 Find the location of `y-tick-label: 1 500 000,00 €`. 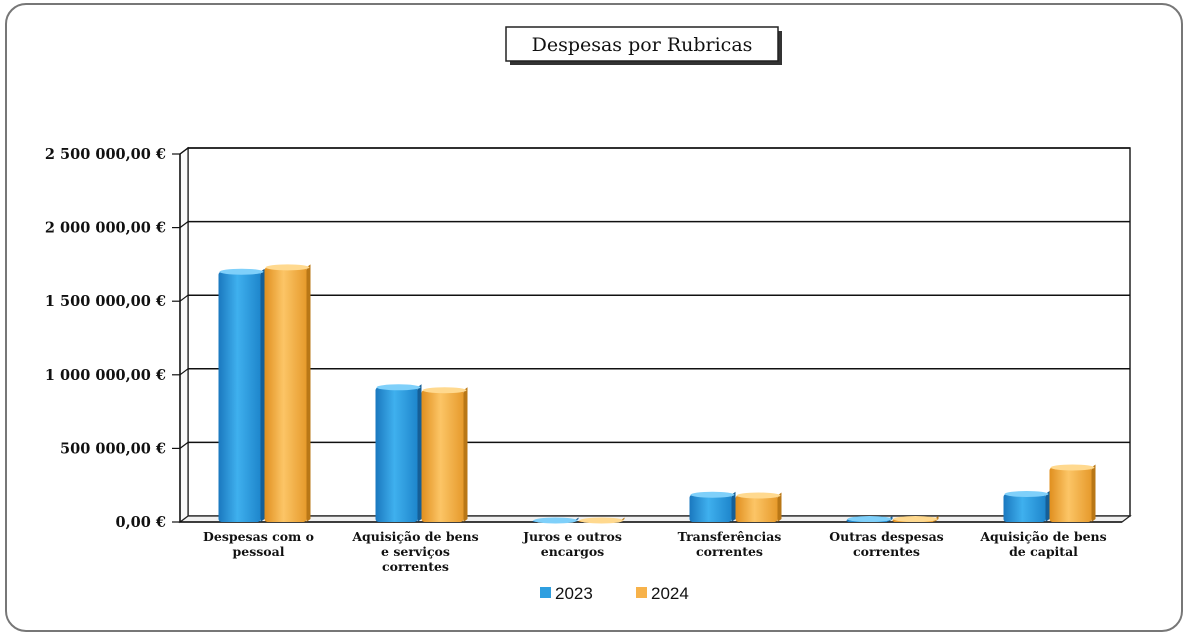

y-tick-label: 1 500 000,00 € is located at coordinates (105, 301).